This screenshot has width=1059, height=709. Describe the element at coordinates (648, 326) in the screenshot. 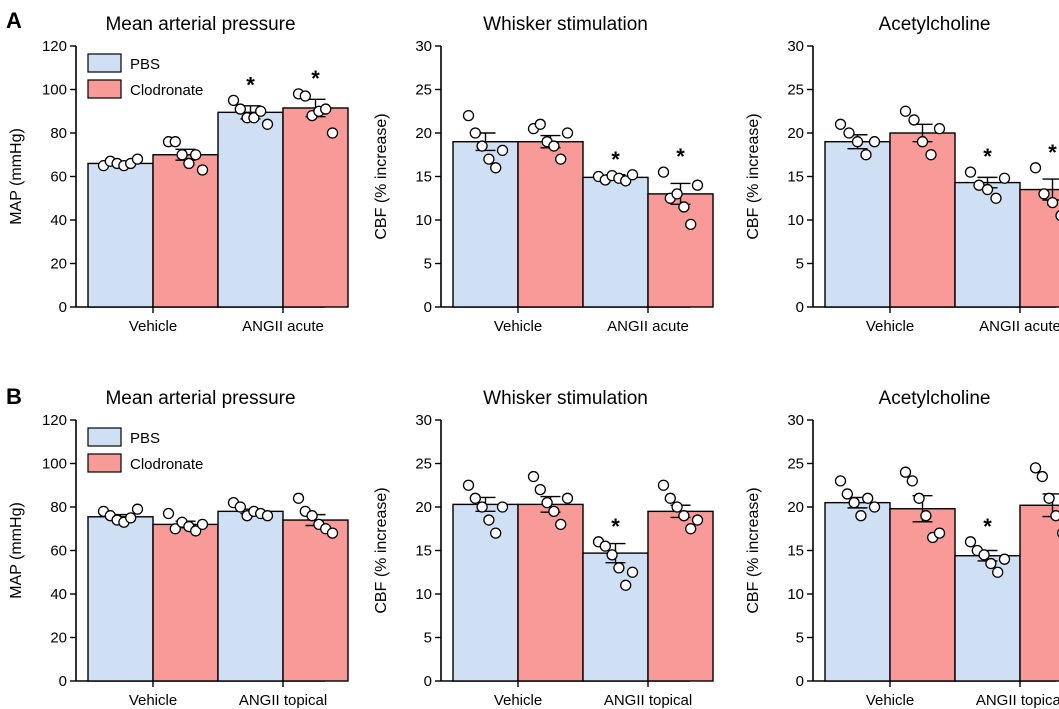

I see `x-tick-label: ANGII acute` at that location.